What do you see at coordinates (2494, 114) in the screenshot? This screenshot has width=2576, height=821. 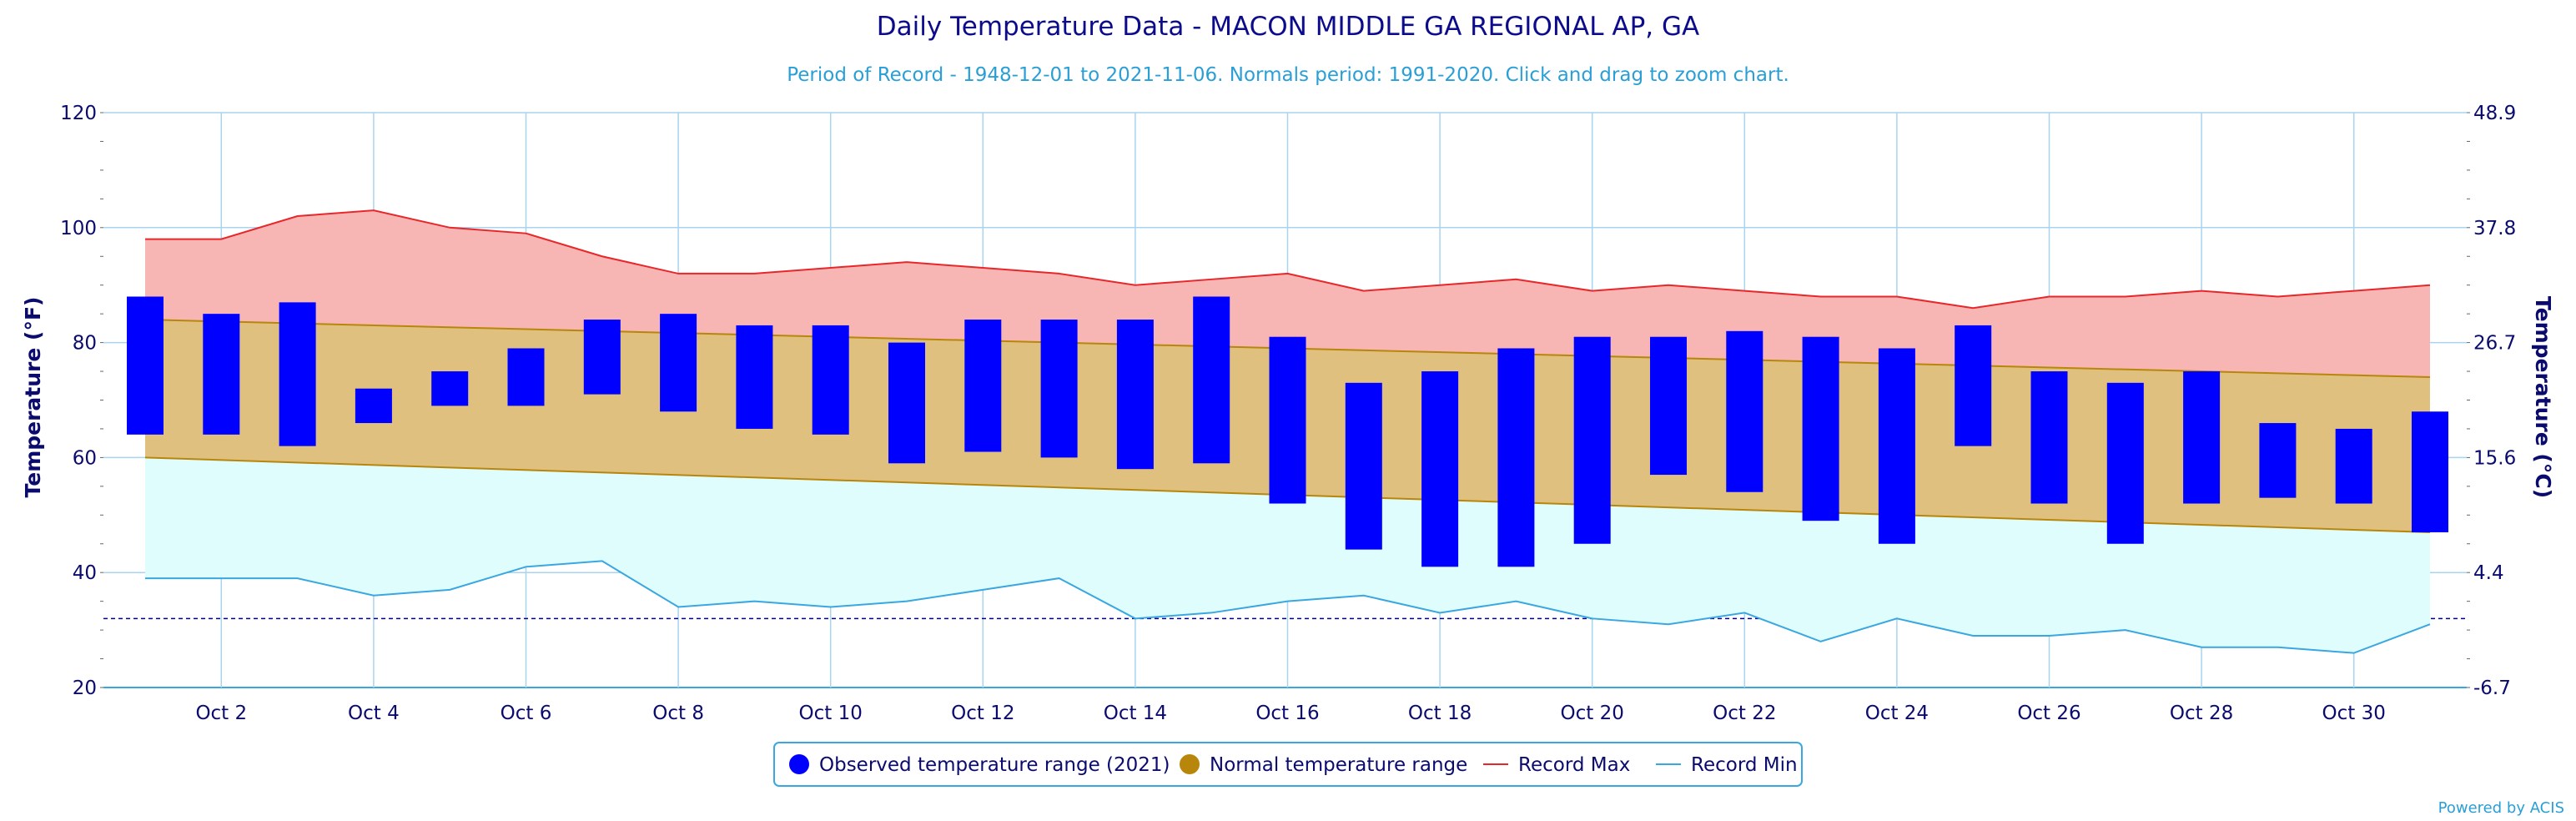 I see `y-tick-label-right: 48.9` at bounding box center [2494, 114].